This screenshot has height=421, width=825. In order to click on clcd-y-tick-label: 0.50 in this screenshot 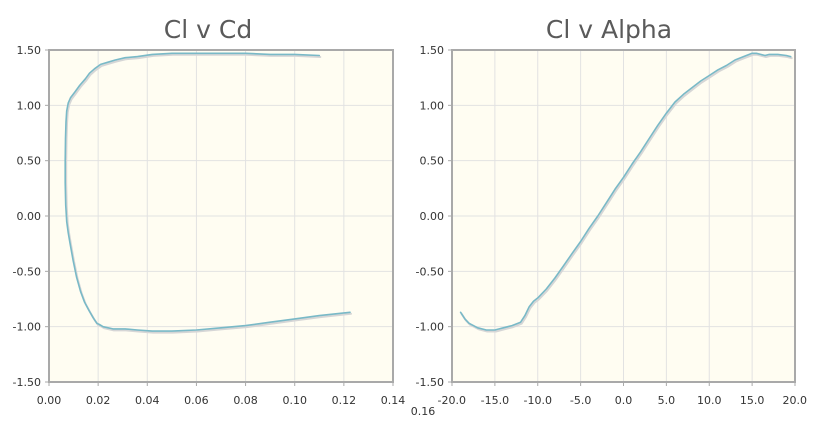, I will do `click(29, 161)`.